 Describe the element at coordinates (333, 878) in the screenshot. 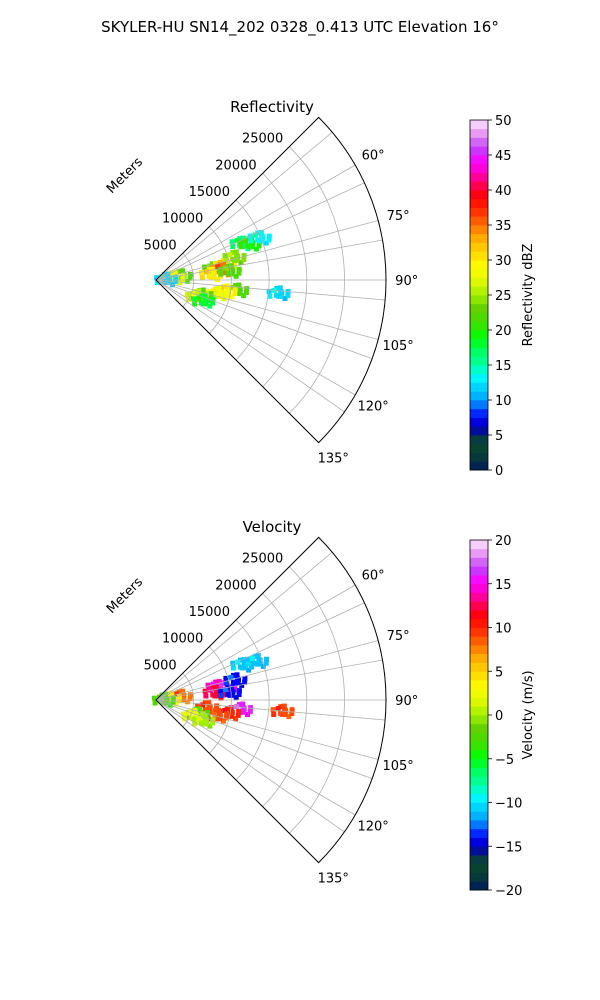

I see `azimuth-tick-label-135: 135°` at that location.